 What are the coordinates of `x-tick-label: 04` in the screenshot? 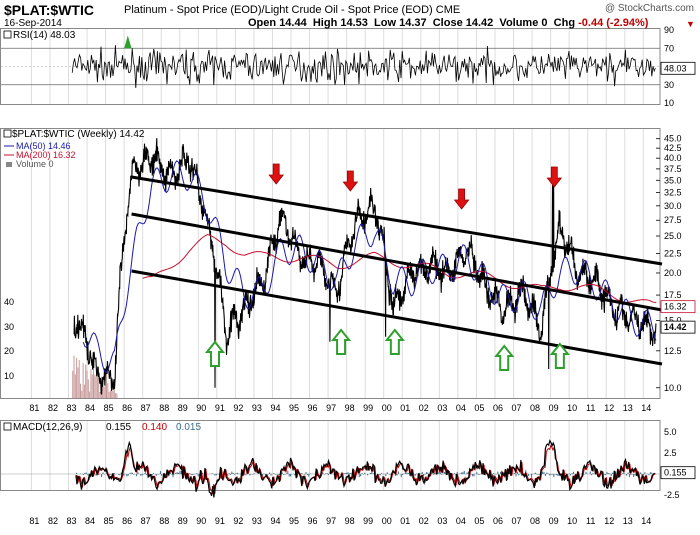 It's located at (461, 408).